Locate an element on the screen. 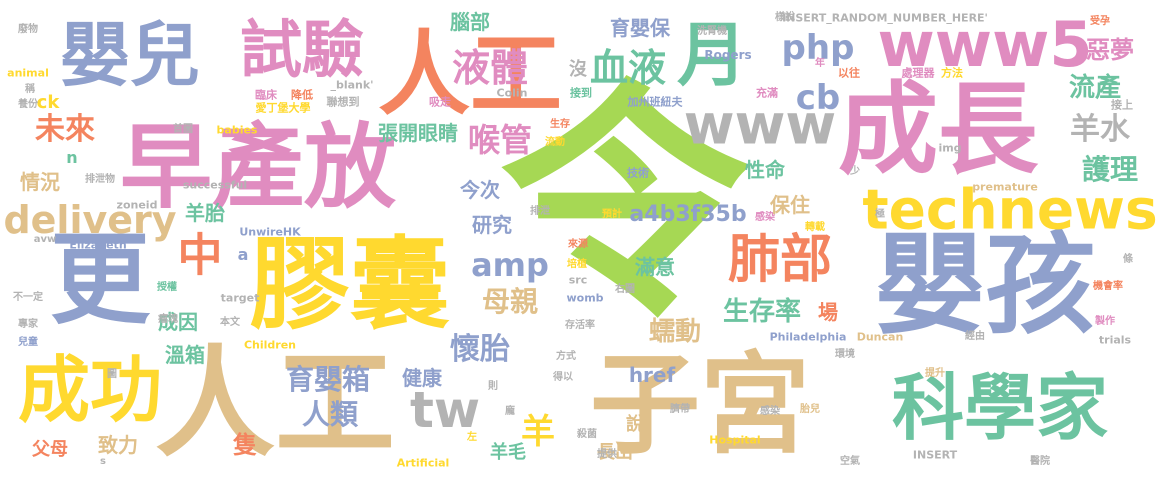 The width and height of the screenshot is (1175, 482). cloud-word: www is located at coordinates (760, 124).